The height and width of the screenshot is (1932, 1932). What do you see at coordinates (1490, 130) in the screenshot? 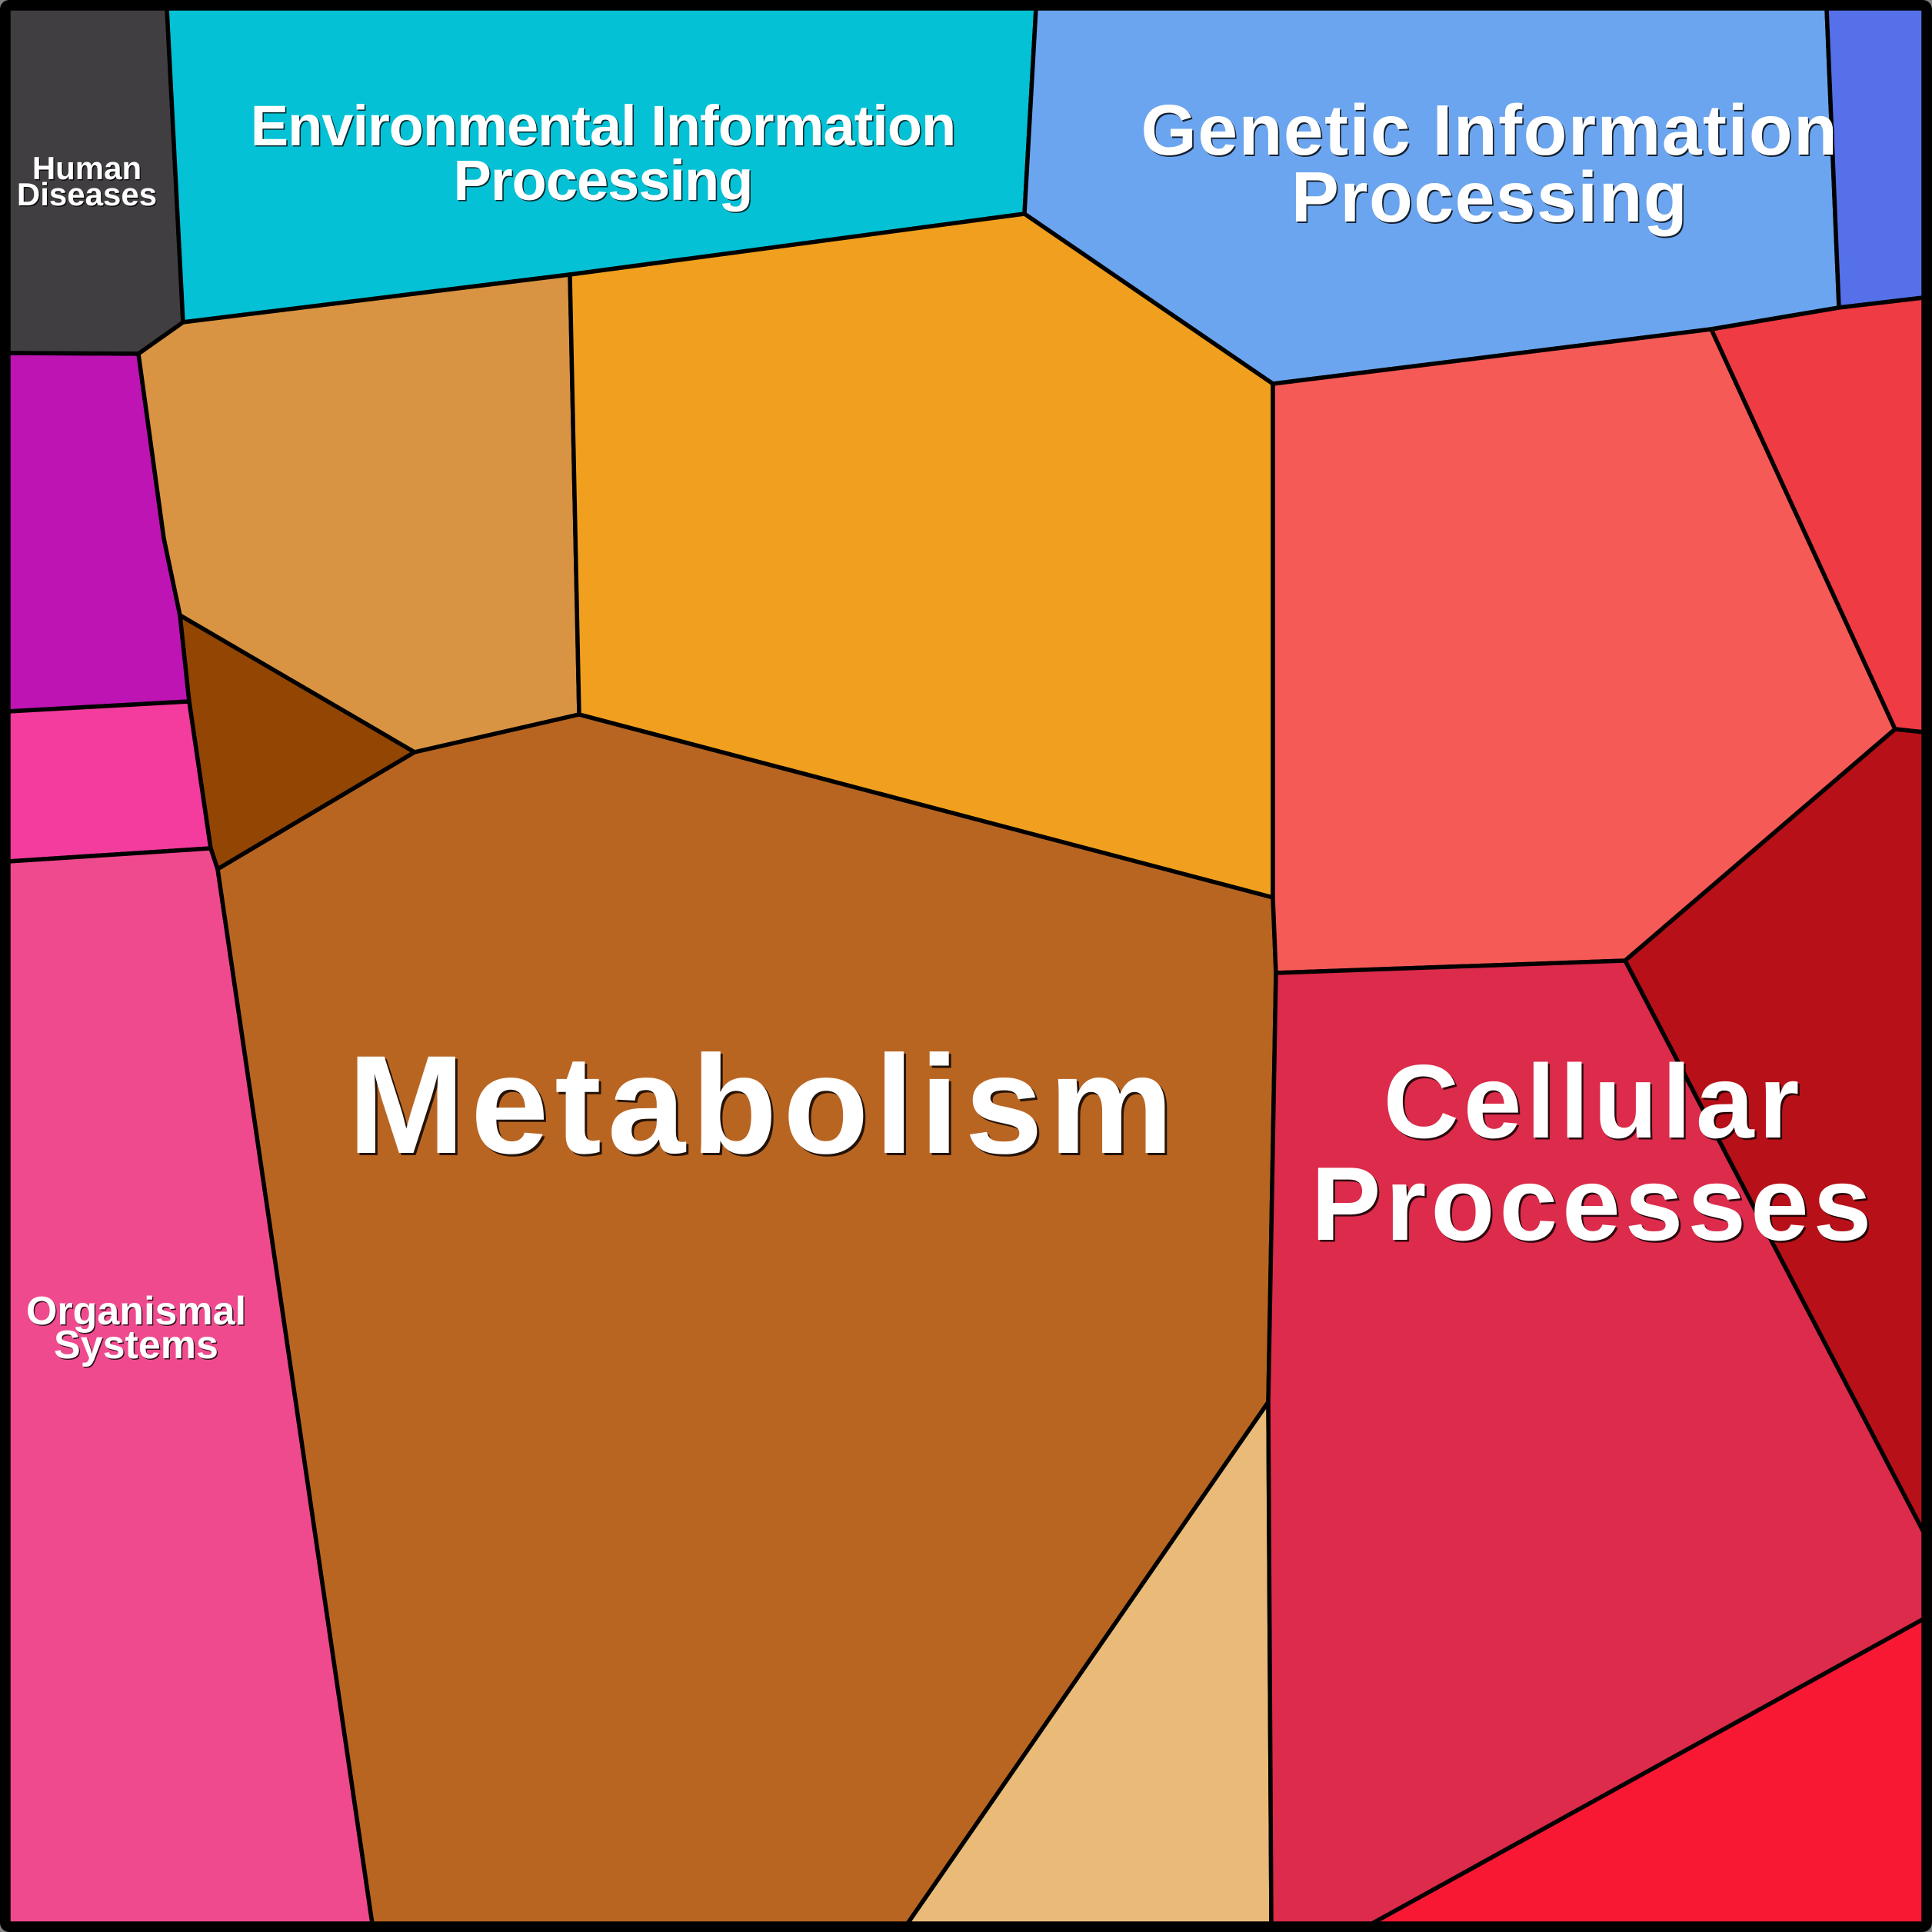
I see `svg-text: Genetic Information` at bounding box center [1490, 130].